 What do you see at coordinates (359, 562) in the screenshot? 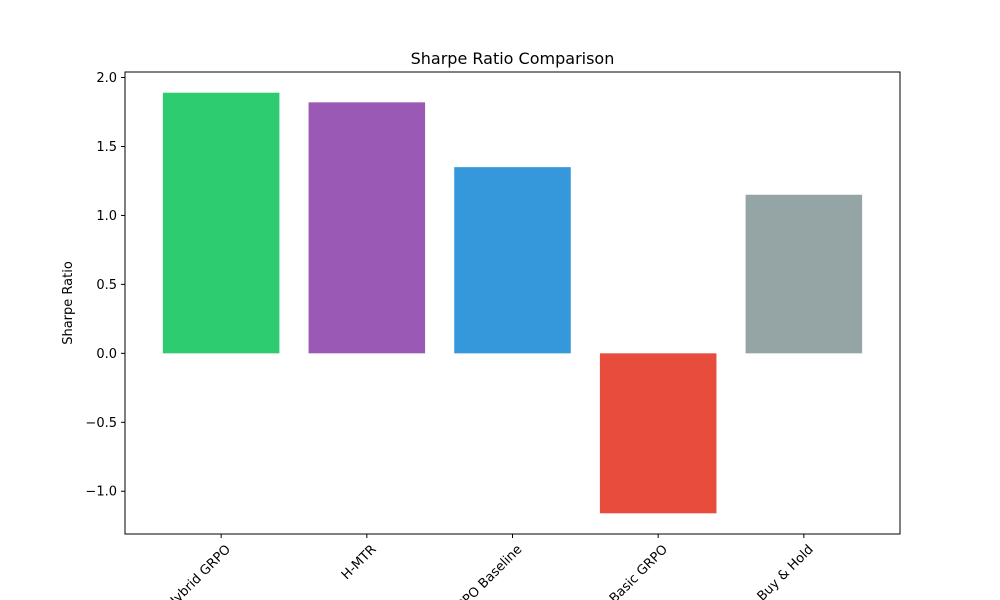
I see `x-tick-label: H-MTR` at bounding box center [359, 562].